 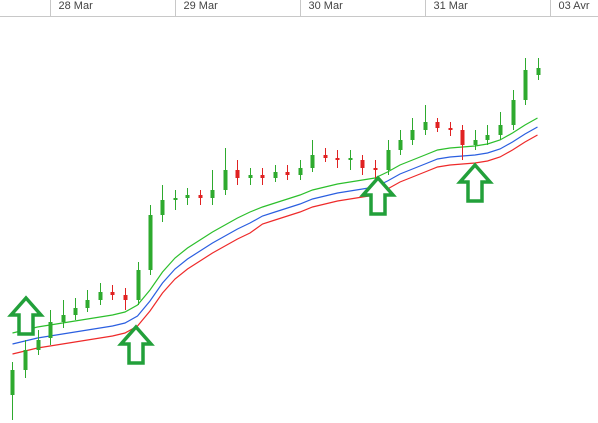 What do you see at coordinates (451, 6) in the screenshot?
I see `x-tick-label: 31 Mar` at bounding box center [451, 6].